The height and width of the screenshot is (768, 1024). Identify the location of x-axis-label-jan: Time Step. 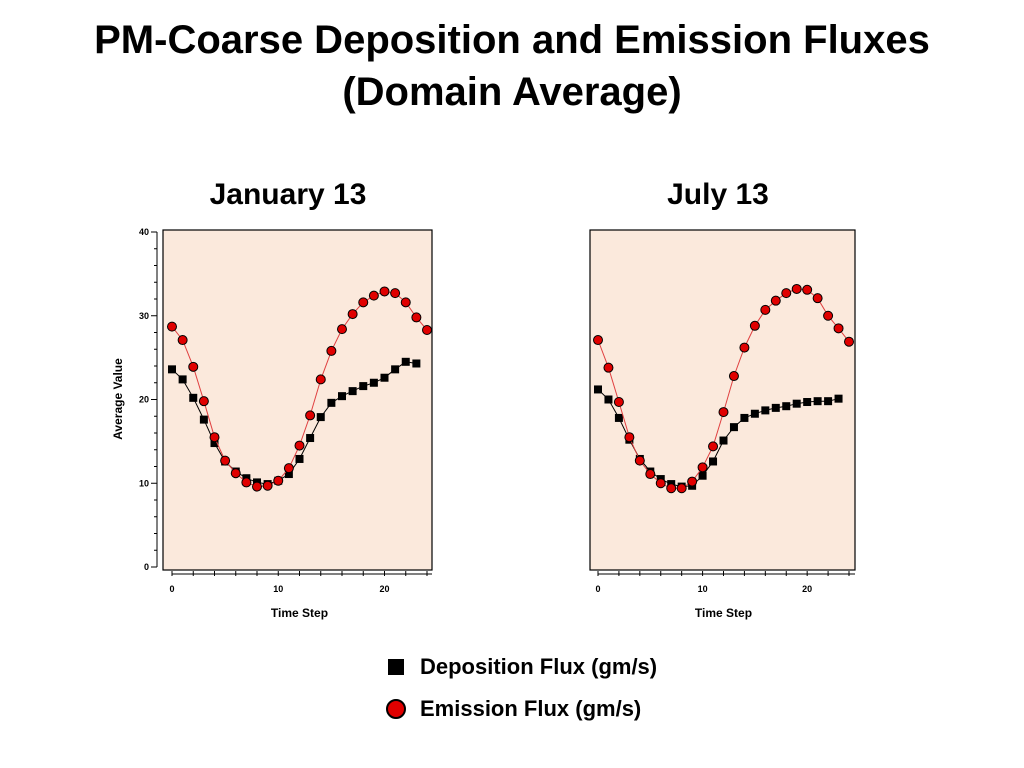
(299, 613).